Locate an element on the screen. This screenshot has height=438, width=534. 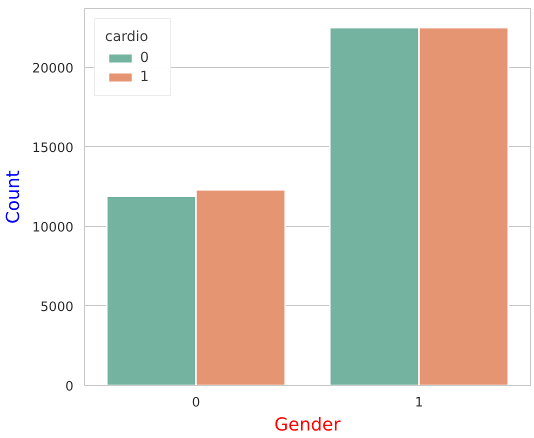
x-axis-title: Gender is located at coordinates (308, 425).